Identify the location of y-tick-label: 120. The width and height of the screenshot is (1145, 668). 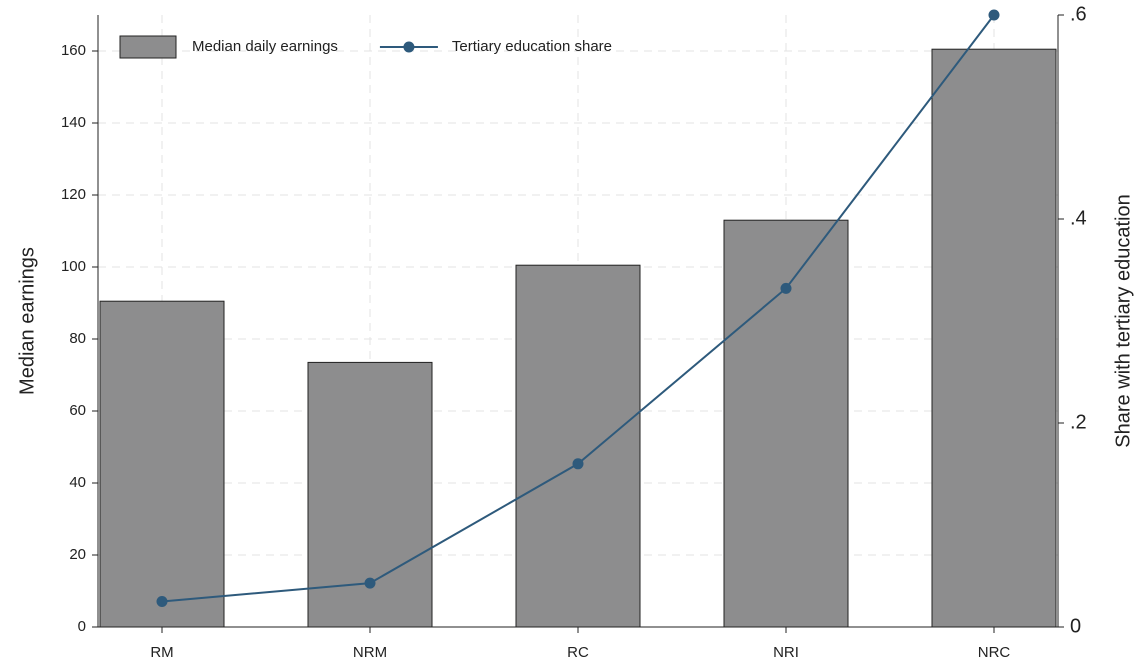
(73, 194).